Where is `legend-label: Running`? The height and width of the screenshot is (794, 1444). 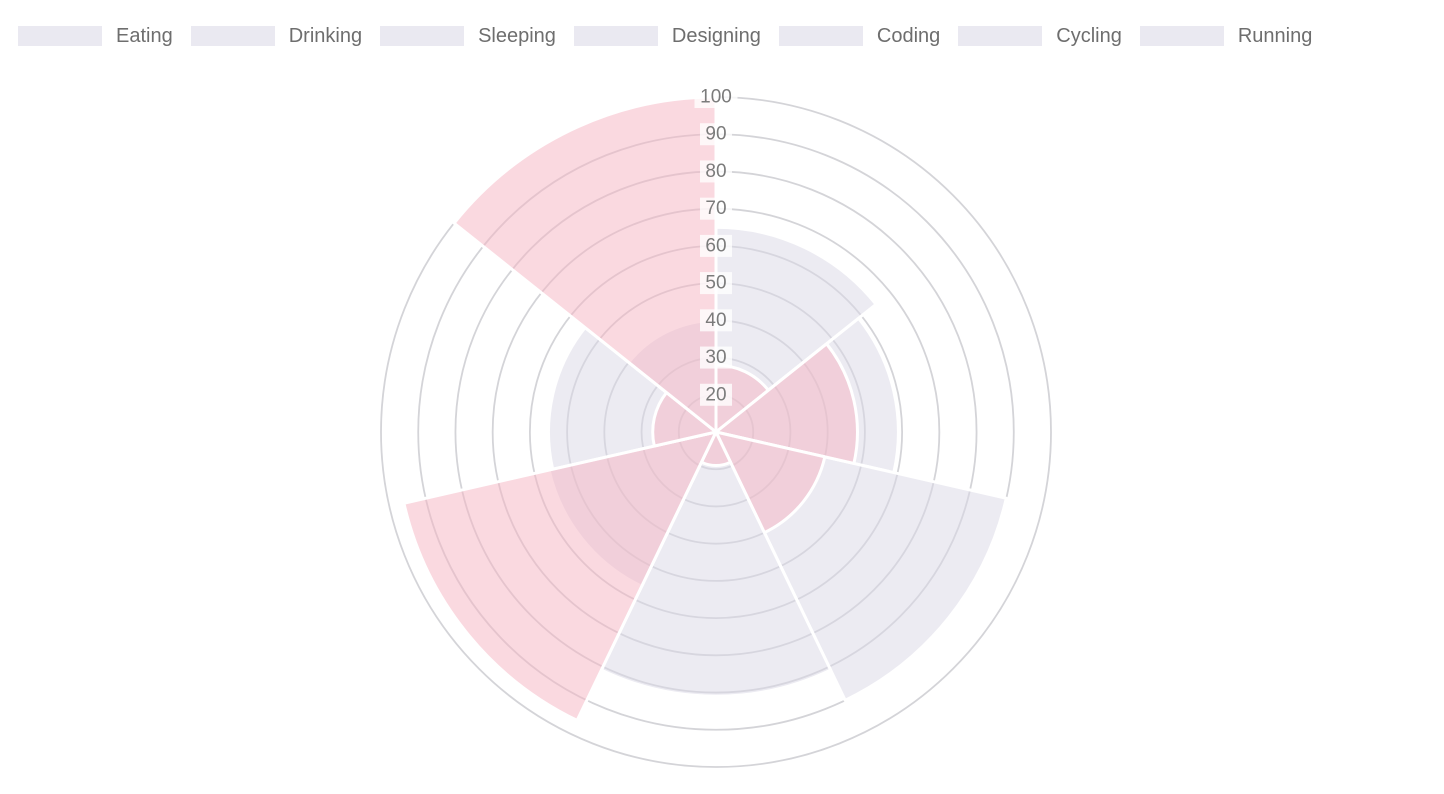
legend-label: Running is located at coordinates (1275, 36).